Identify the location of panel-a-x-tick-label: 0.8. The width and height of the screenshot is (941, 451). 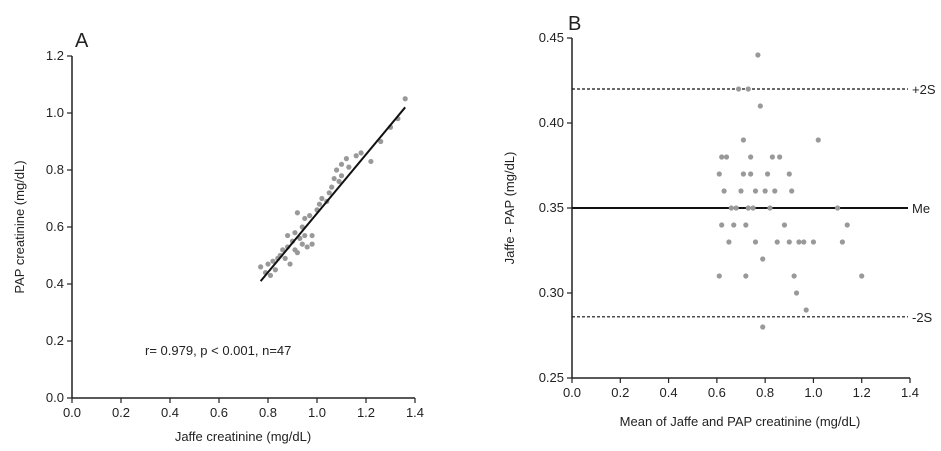
(268, 412).